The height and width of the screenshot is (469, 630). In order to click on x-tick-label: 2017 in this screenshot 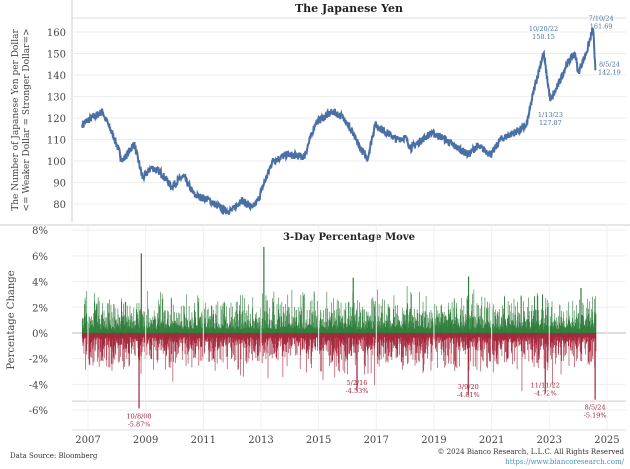, I will do `click(376, 440)`.